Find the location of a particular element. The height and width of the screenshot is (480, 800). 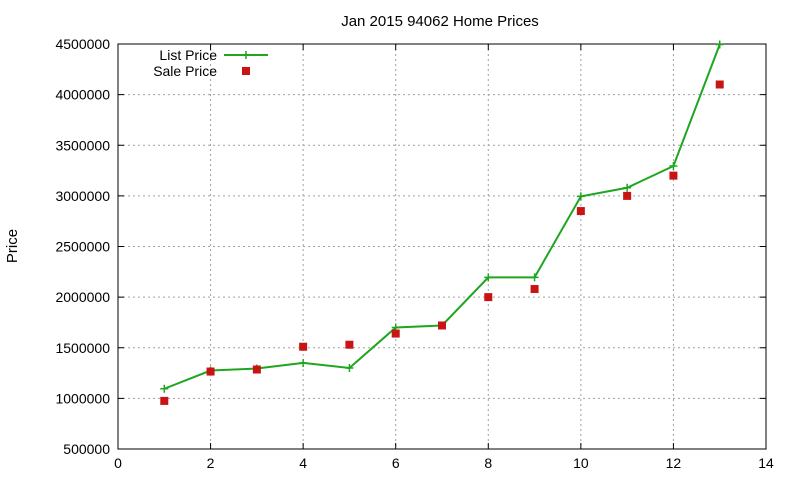

x-tick-label: 0 is located at coordinates (118, 463).